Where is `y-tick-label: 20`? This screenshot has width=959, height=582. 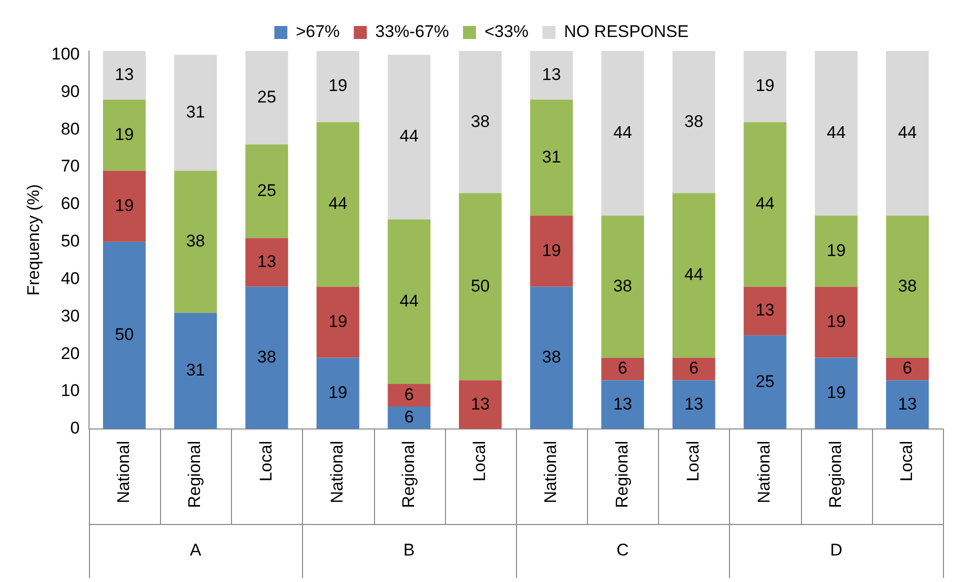
y-tick-label: 20 is located at coordinates (70, 353).